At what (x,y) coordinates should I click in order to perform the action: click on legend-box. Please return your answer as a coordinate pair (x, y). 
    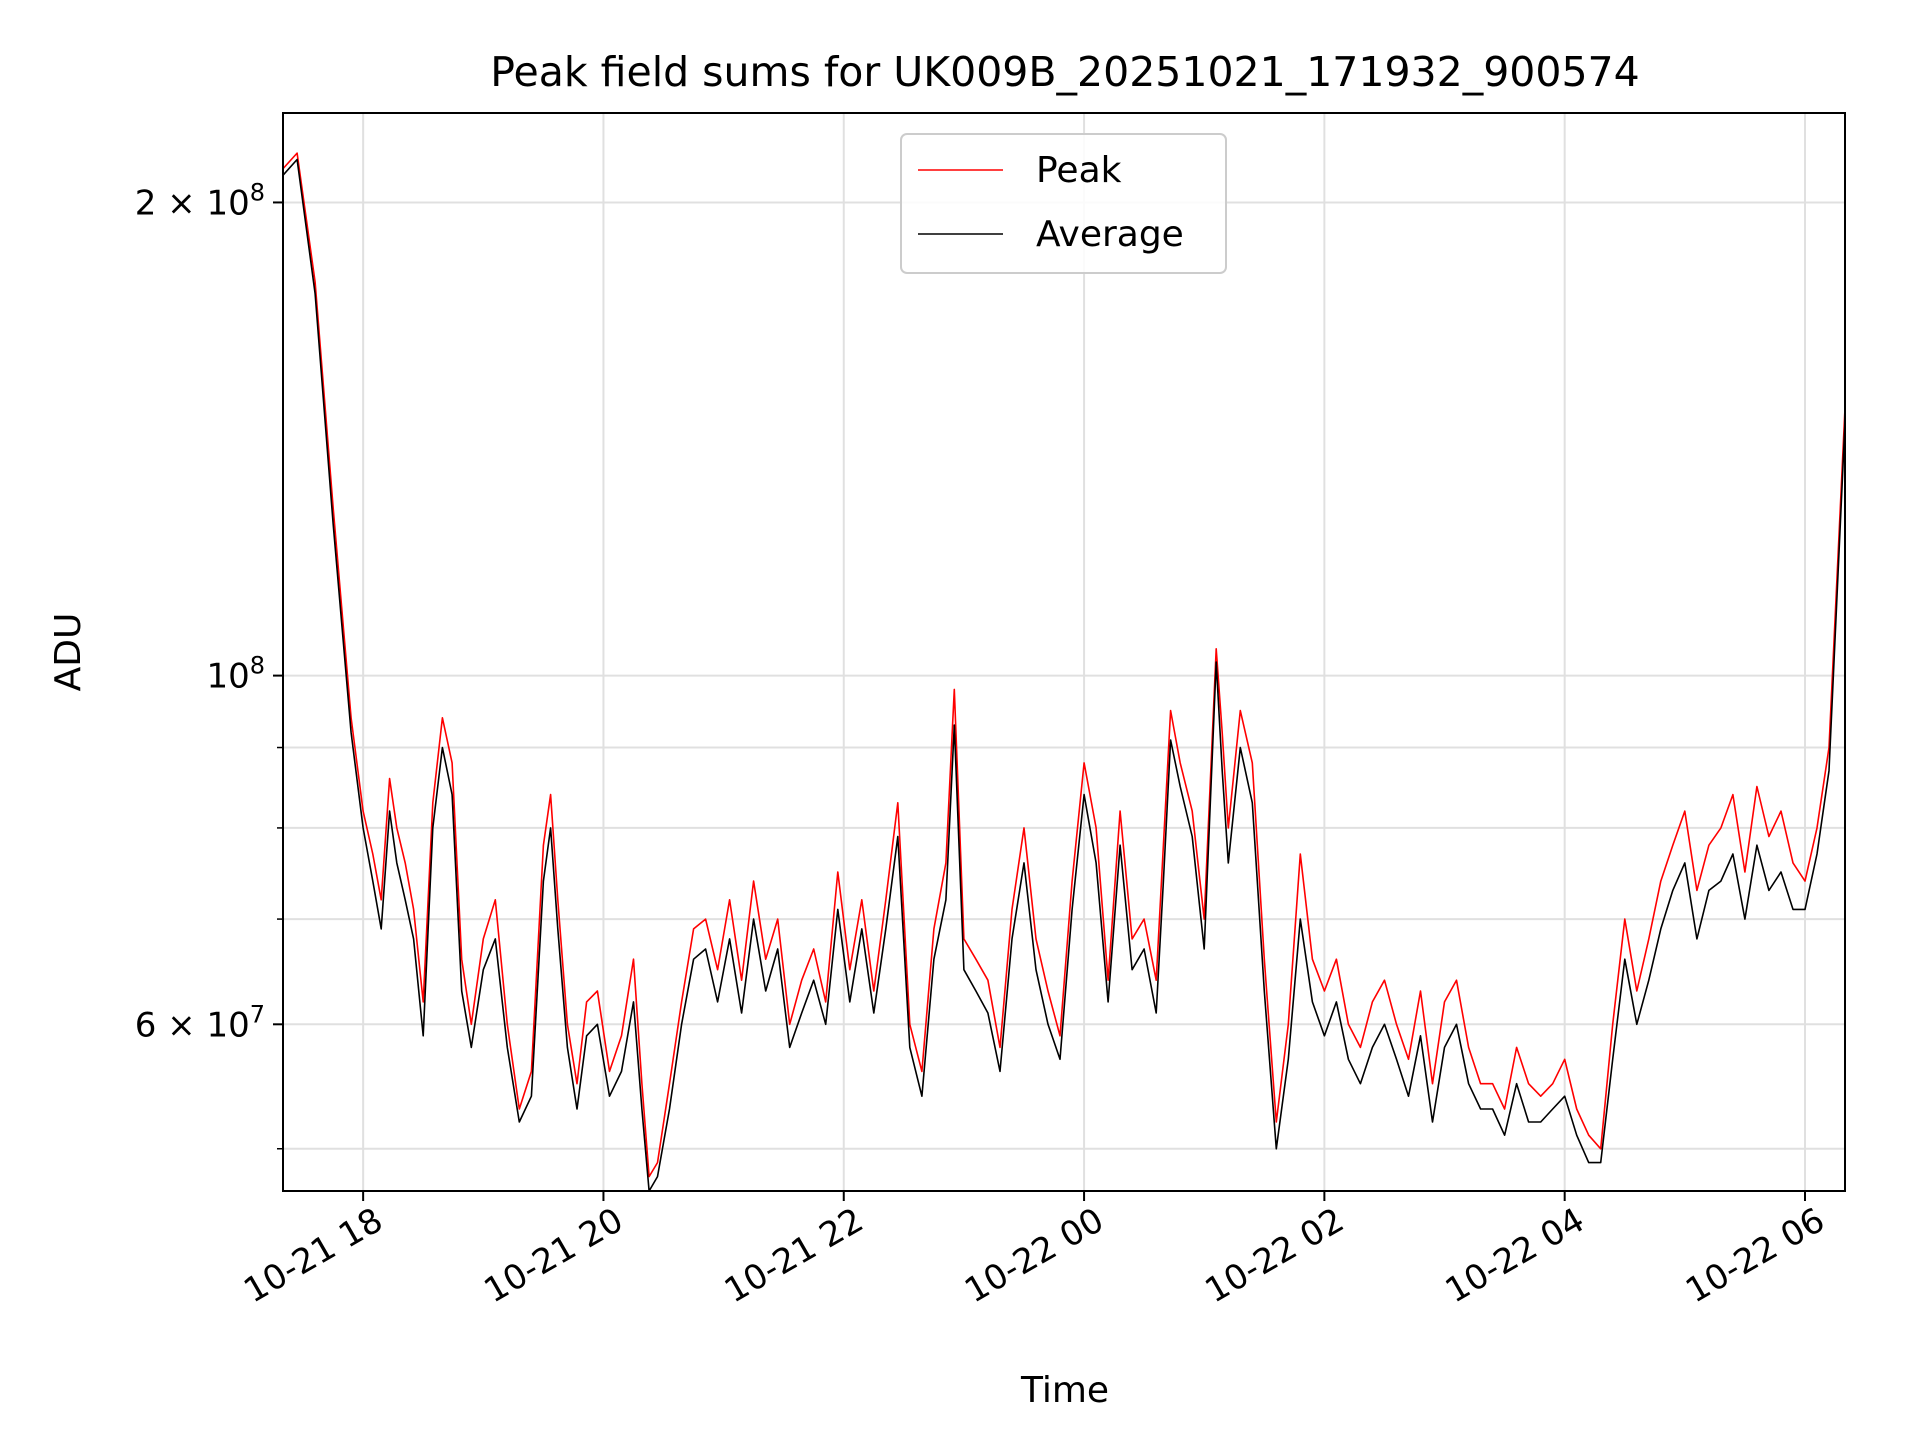
    Looking at the image, I should click on (1063, 203).